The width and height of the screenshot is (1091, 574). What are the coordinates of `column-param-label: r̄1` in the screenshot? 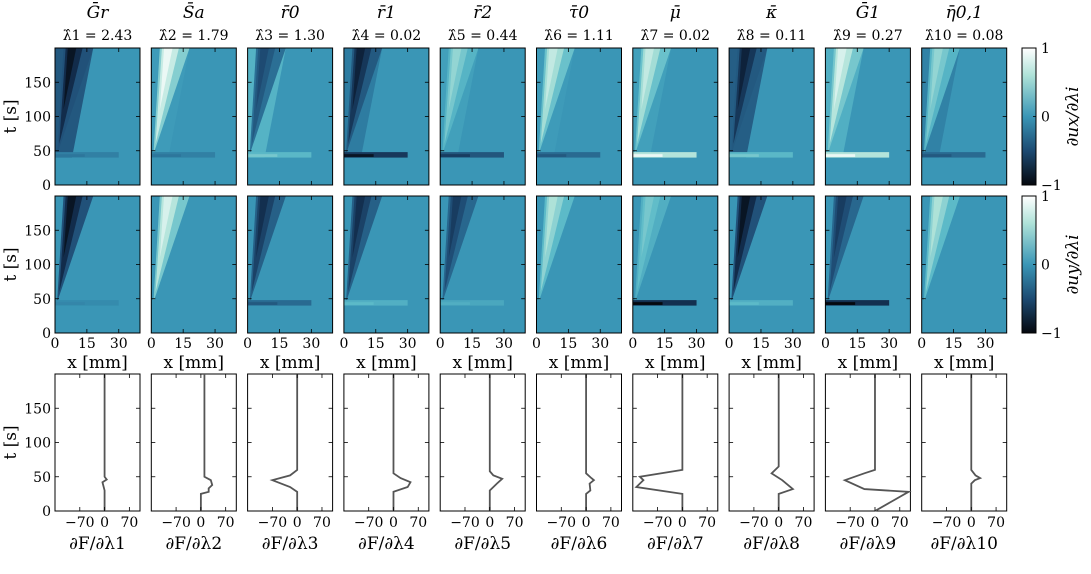 It's located at (386, 13).